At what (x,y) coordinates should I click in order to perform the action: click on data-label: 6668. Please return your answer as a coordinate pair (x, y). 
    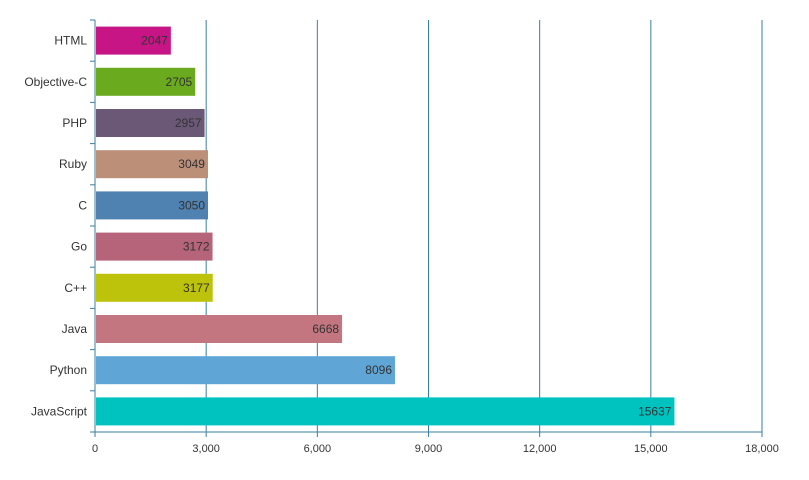
    Looking at the image, I should click on (325, 329).